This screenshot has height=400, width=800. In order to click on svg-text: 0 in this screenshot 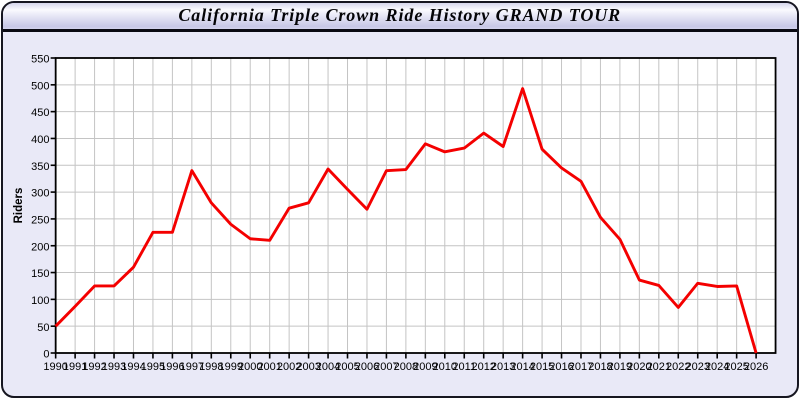, I will do `click(46, 355)`.